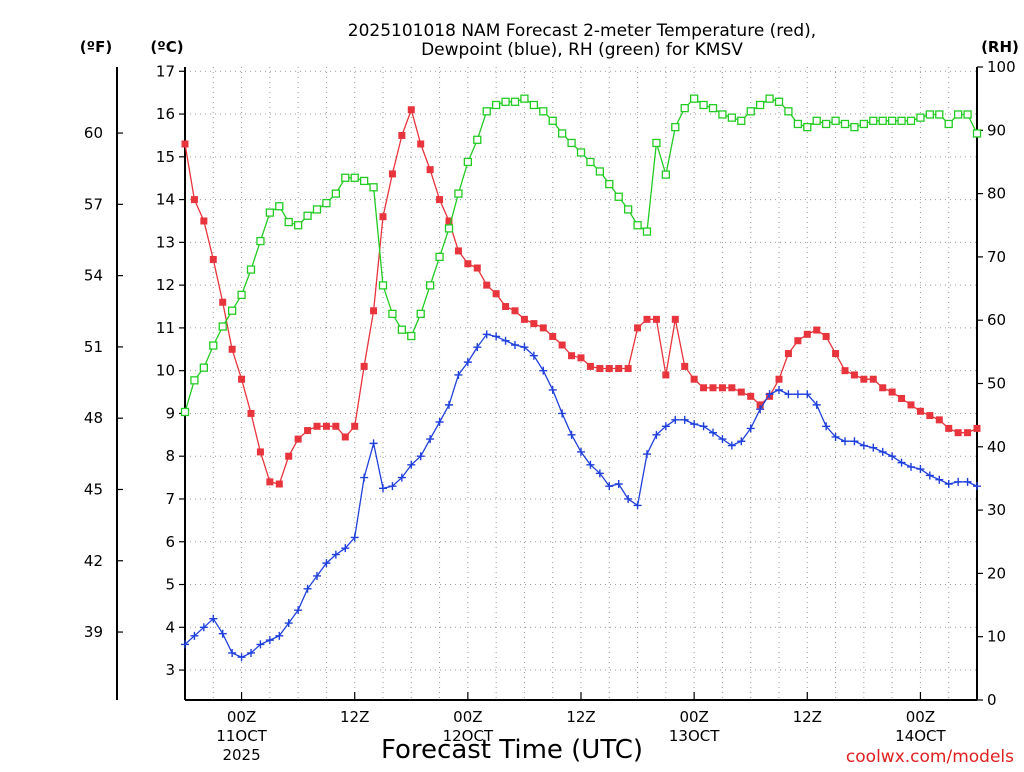  I want to click on rh-tick-label: 90, so click(996, 130).